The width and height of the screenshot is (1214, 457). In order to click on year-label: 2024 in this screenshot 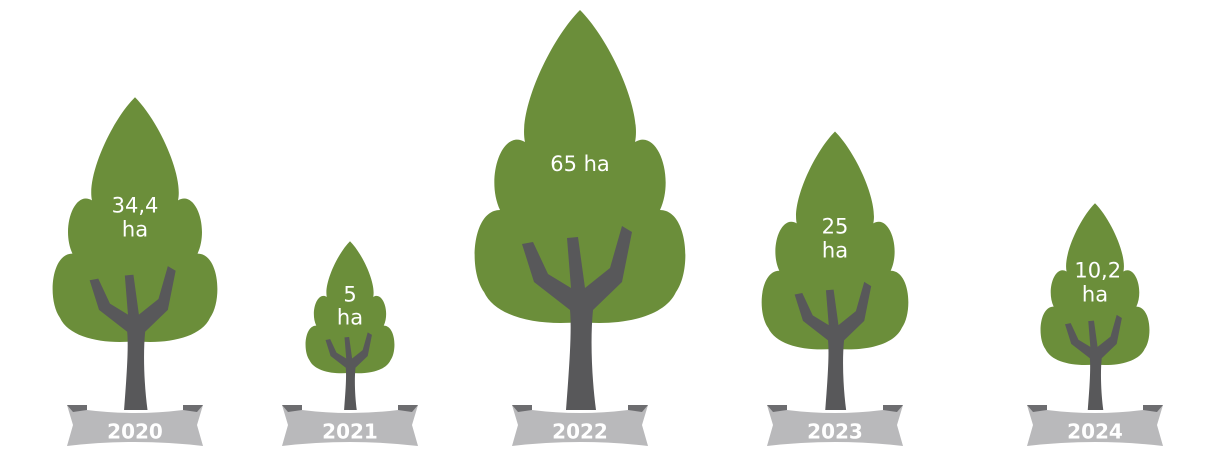, I will do `click(1095, 432)`.